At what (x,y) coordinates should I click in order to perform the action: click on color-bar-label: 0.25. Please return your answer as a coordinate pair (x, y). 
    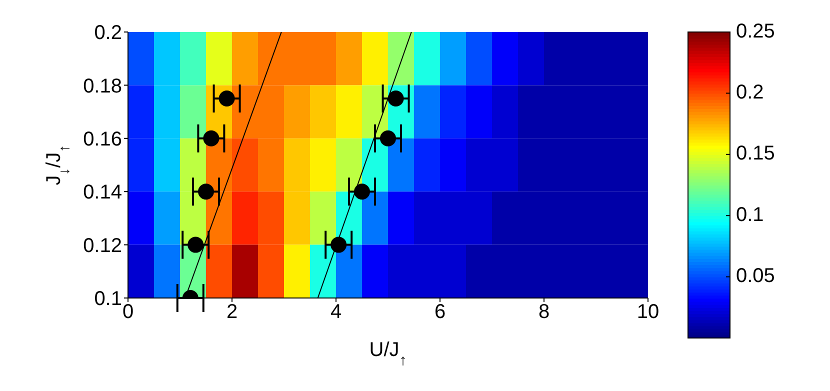
    Looking at the image, I should click on (755, 31).